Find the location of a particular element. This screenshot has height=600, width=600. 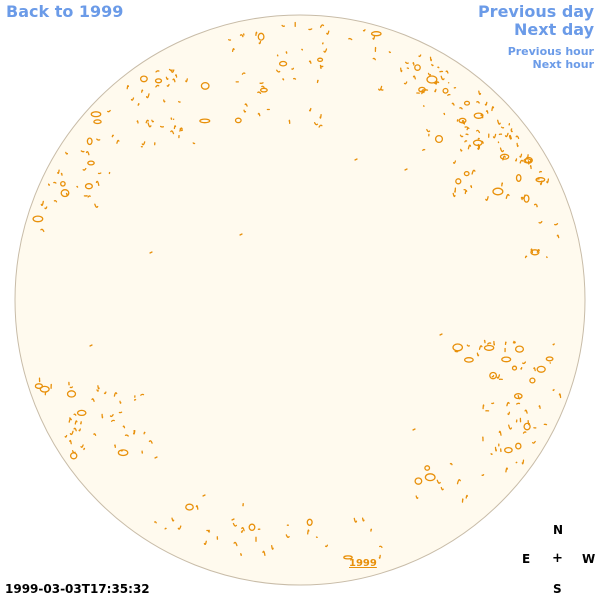

next-day-link: Next day is located at coordinates (554, 29).